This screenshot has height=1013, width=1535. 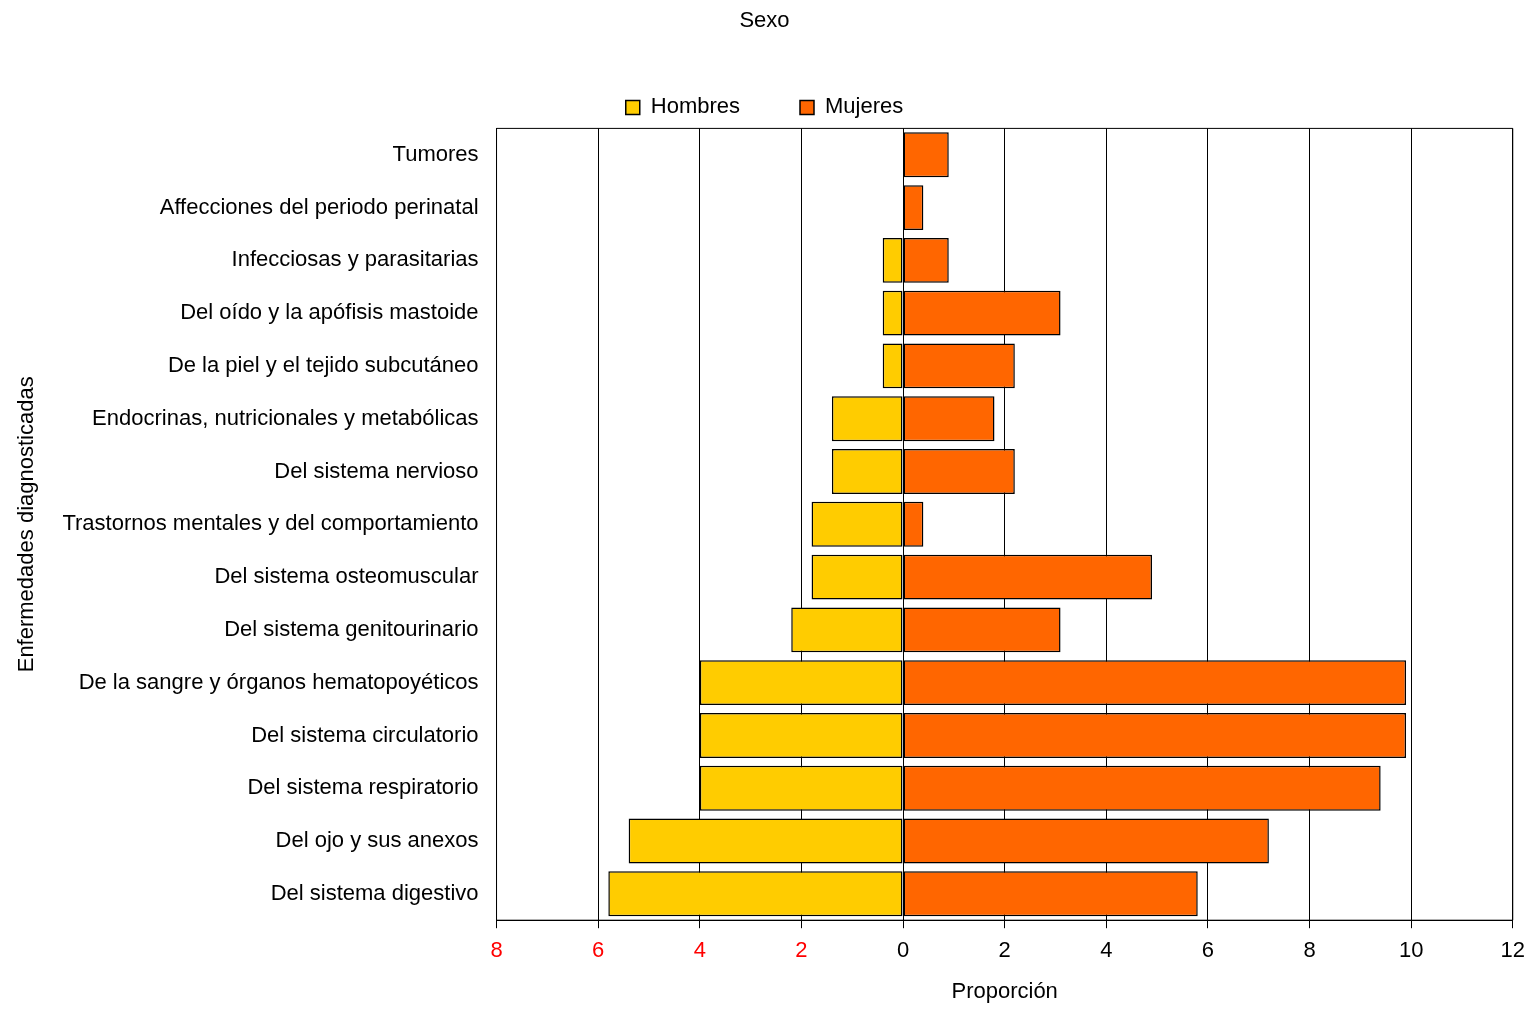 What do you see at coordinates (1513, 950) in the screenshot?
I see `x-tick-label: 12` at bounding box center [1513, 950].